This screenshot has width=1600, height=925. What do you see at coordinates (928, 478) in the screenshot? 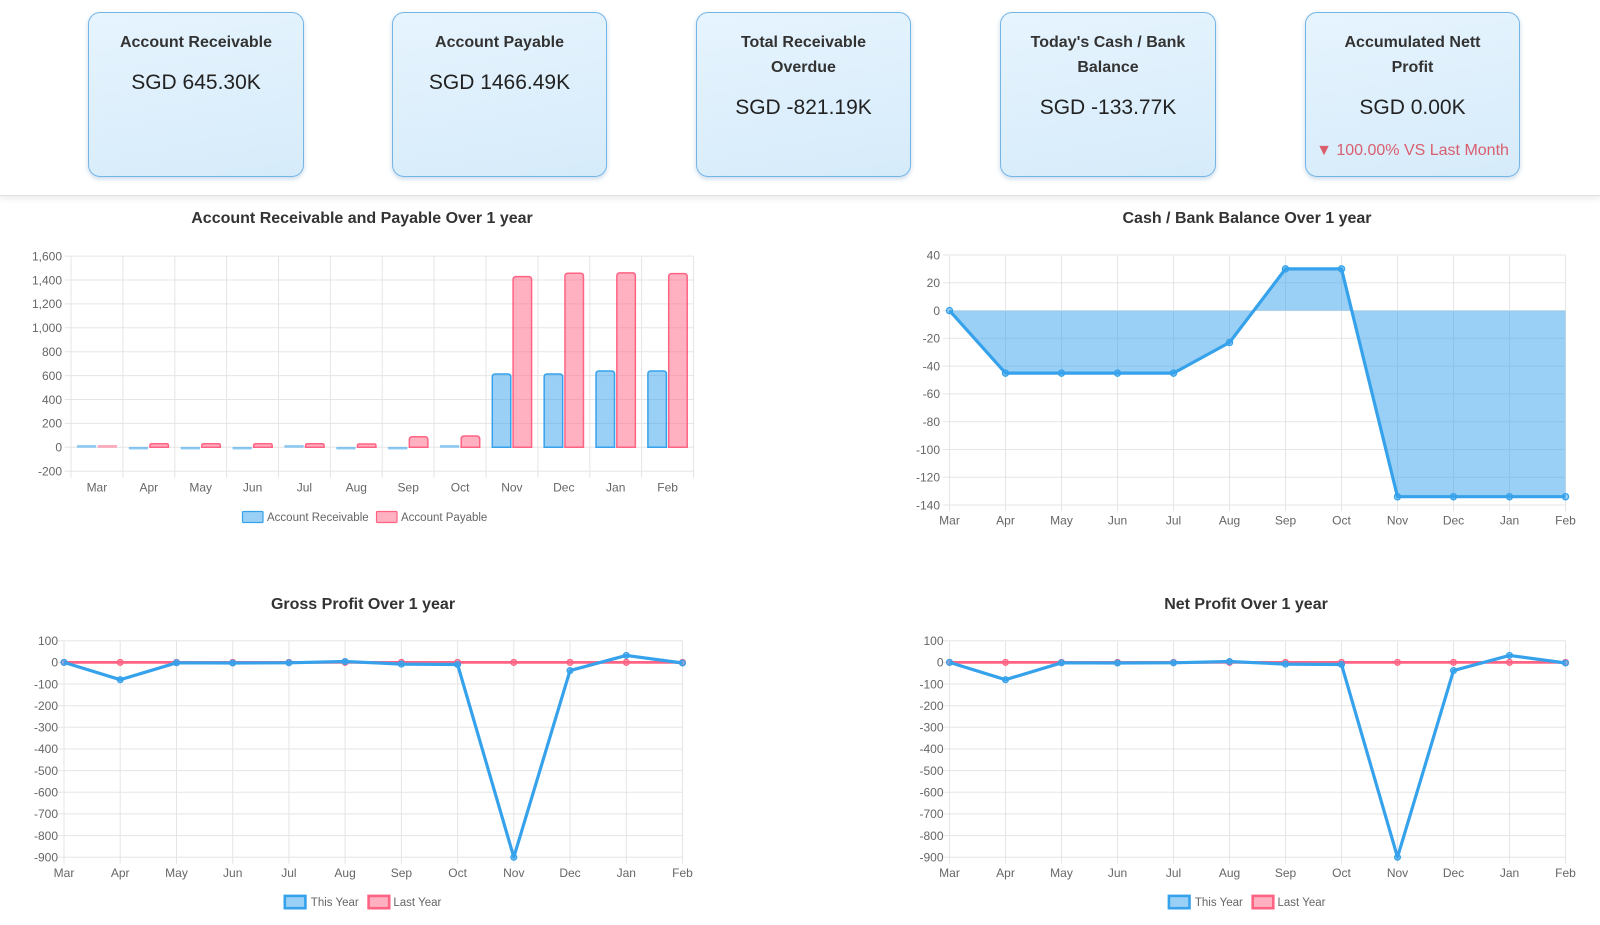
I see `svg-text: -120` at bounding box center [928, 478].